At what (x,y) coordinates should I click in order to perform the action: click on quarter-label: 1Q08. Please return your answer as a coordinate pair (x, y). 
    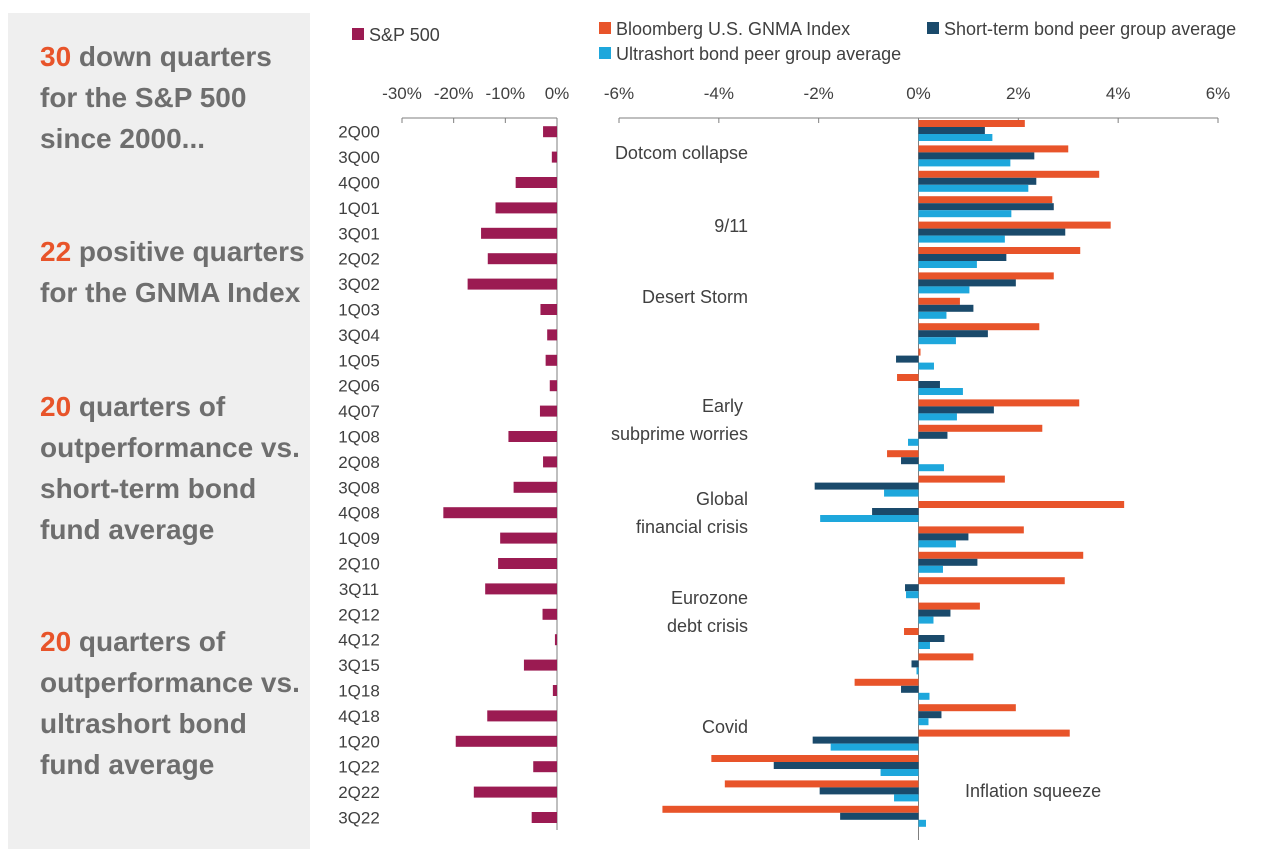
    Looking at the image, I should click on (359, 437).